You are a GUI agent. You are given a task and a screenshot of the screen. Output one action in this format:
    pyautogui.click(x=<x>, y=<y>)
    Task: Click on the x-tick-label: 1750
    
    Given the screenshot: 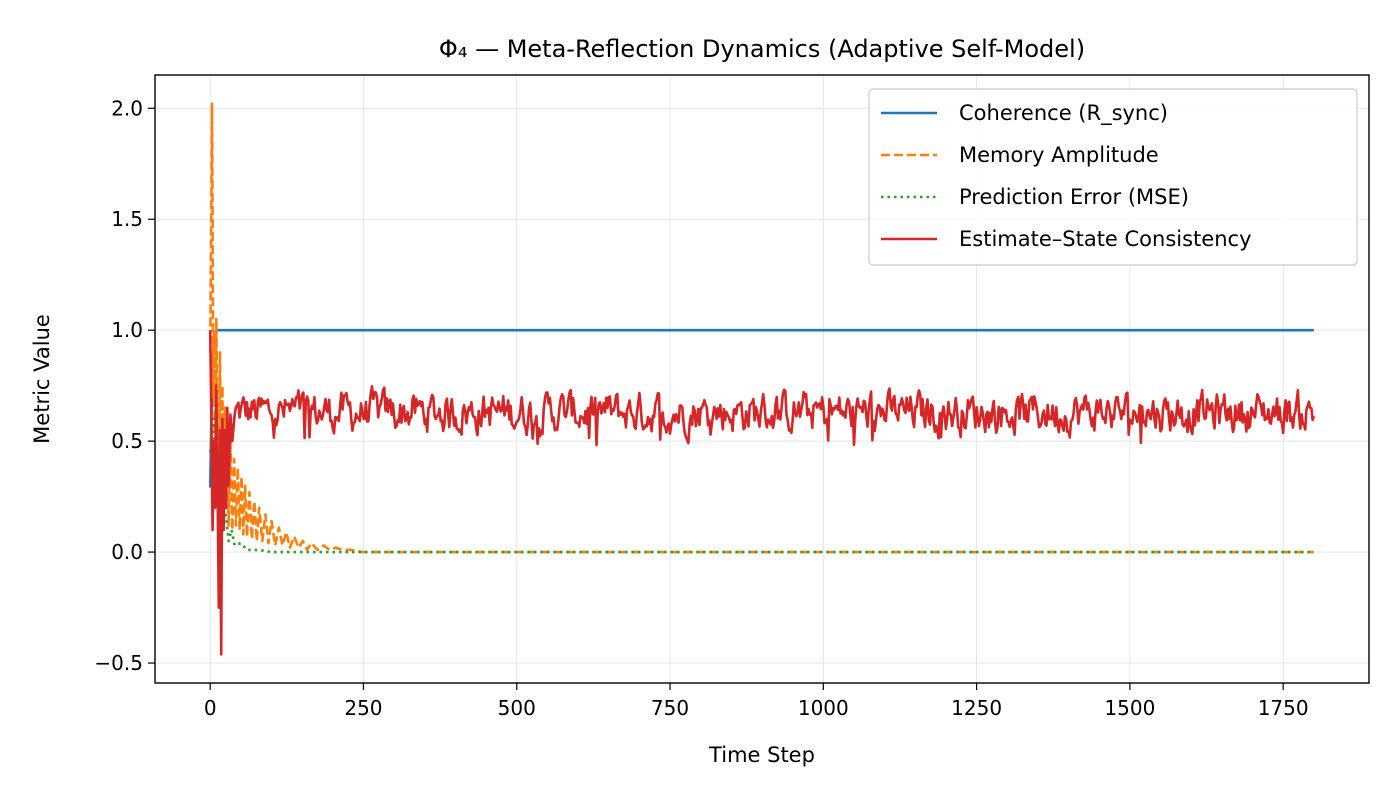 What is the action you would take?
    pyautogui.click(x=1283, y=708)
    